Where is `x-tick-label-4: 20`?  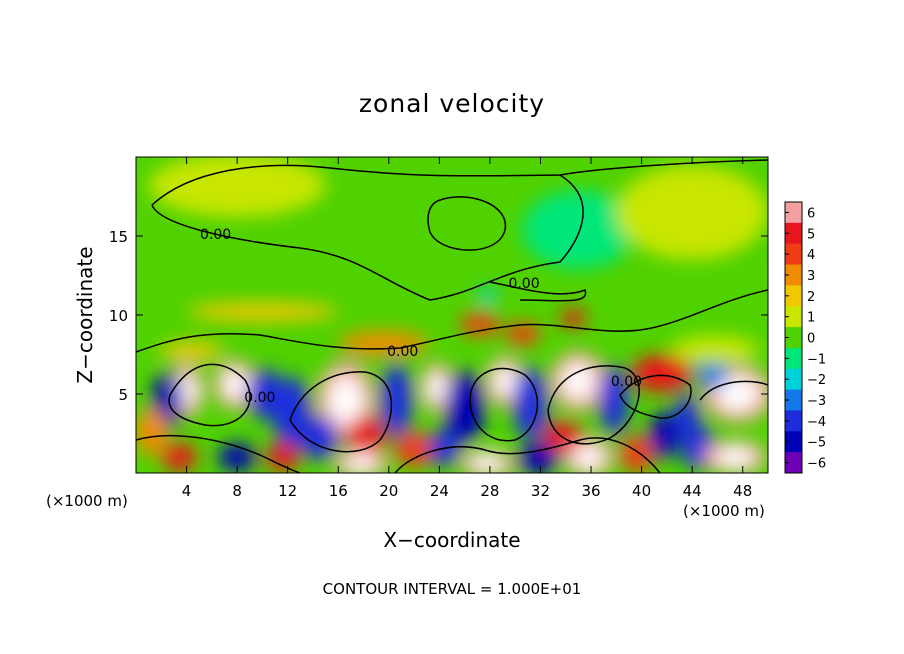 x-tick-label-4: 20 is located at coordinates (388, 491).